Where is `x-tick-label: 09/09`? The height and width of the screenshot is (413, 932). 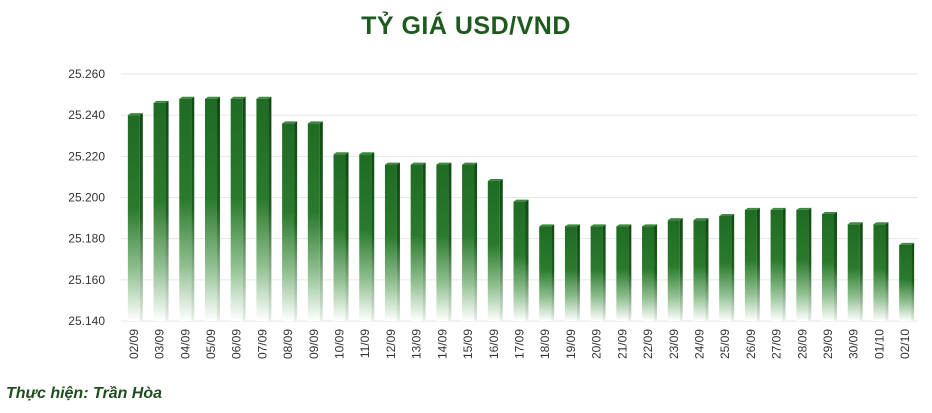 x-tick-label: 09/09 is located at coordinates (314, 344).